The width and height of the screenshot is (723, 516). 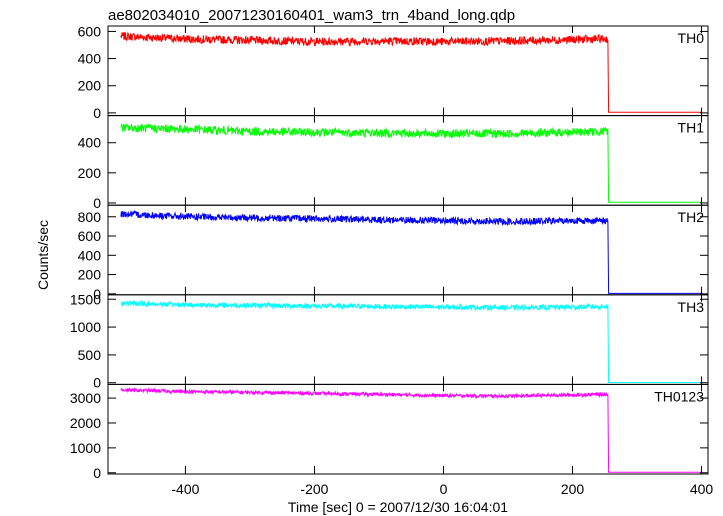 What do you see at coordinates (691, 128) in the screenshot?
I see `series-label-th1: TH1` at bounding box center [691, 128].